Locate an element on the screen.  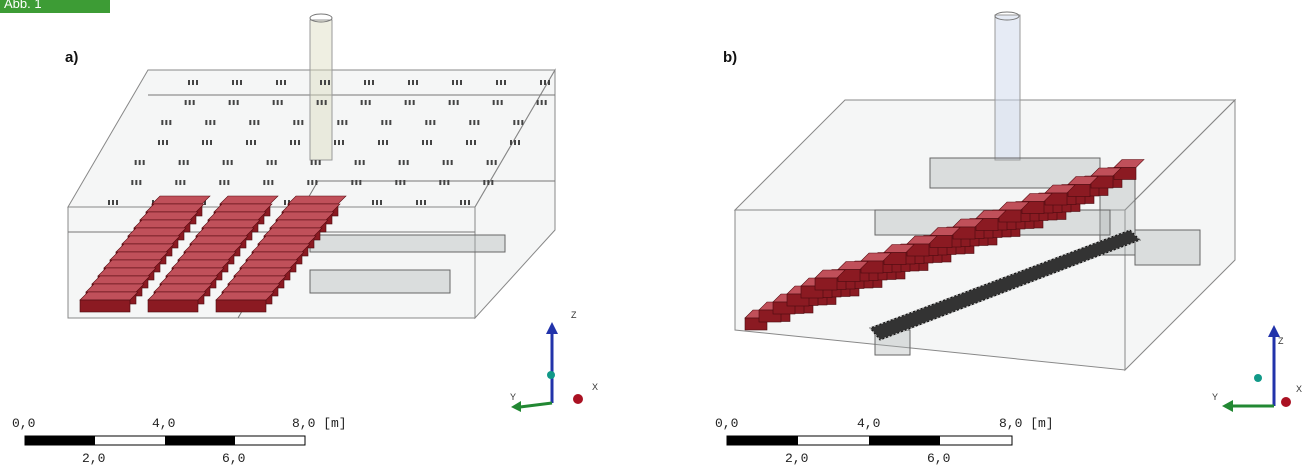
badge is located at coordinates (55, 6).